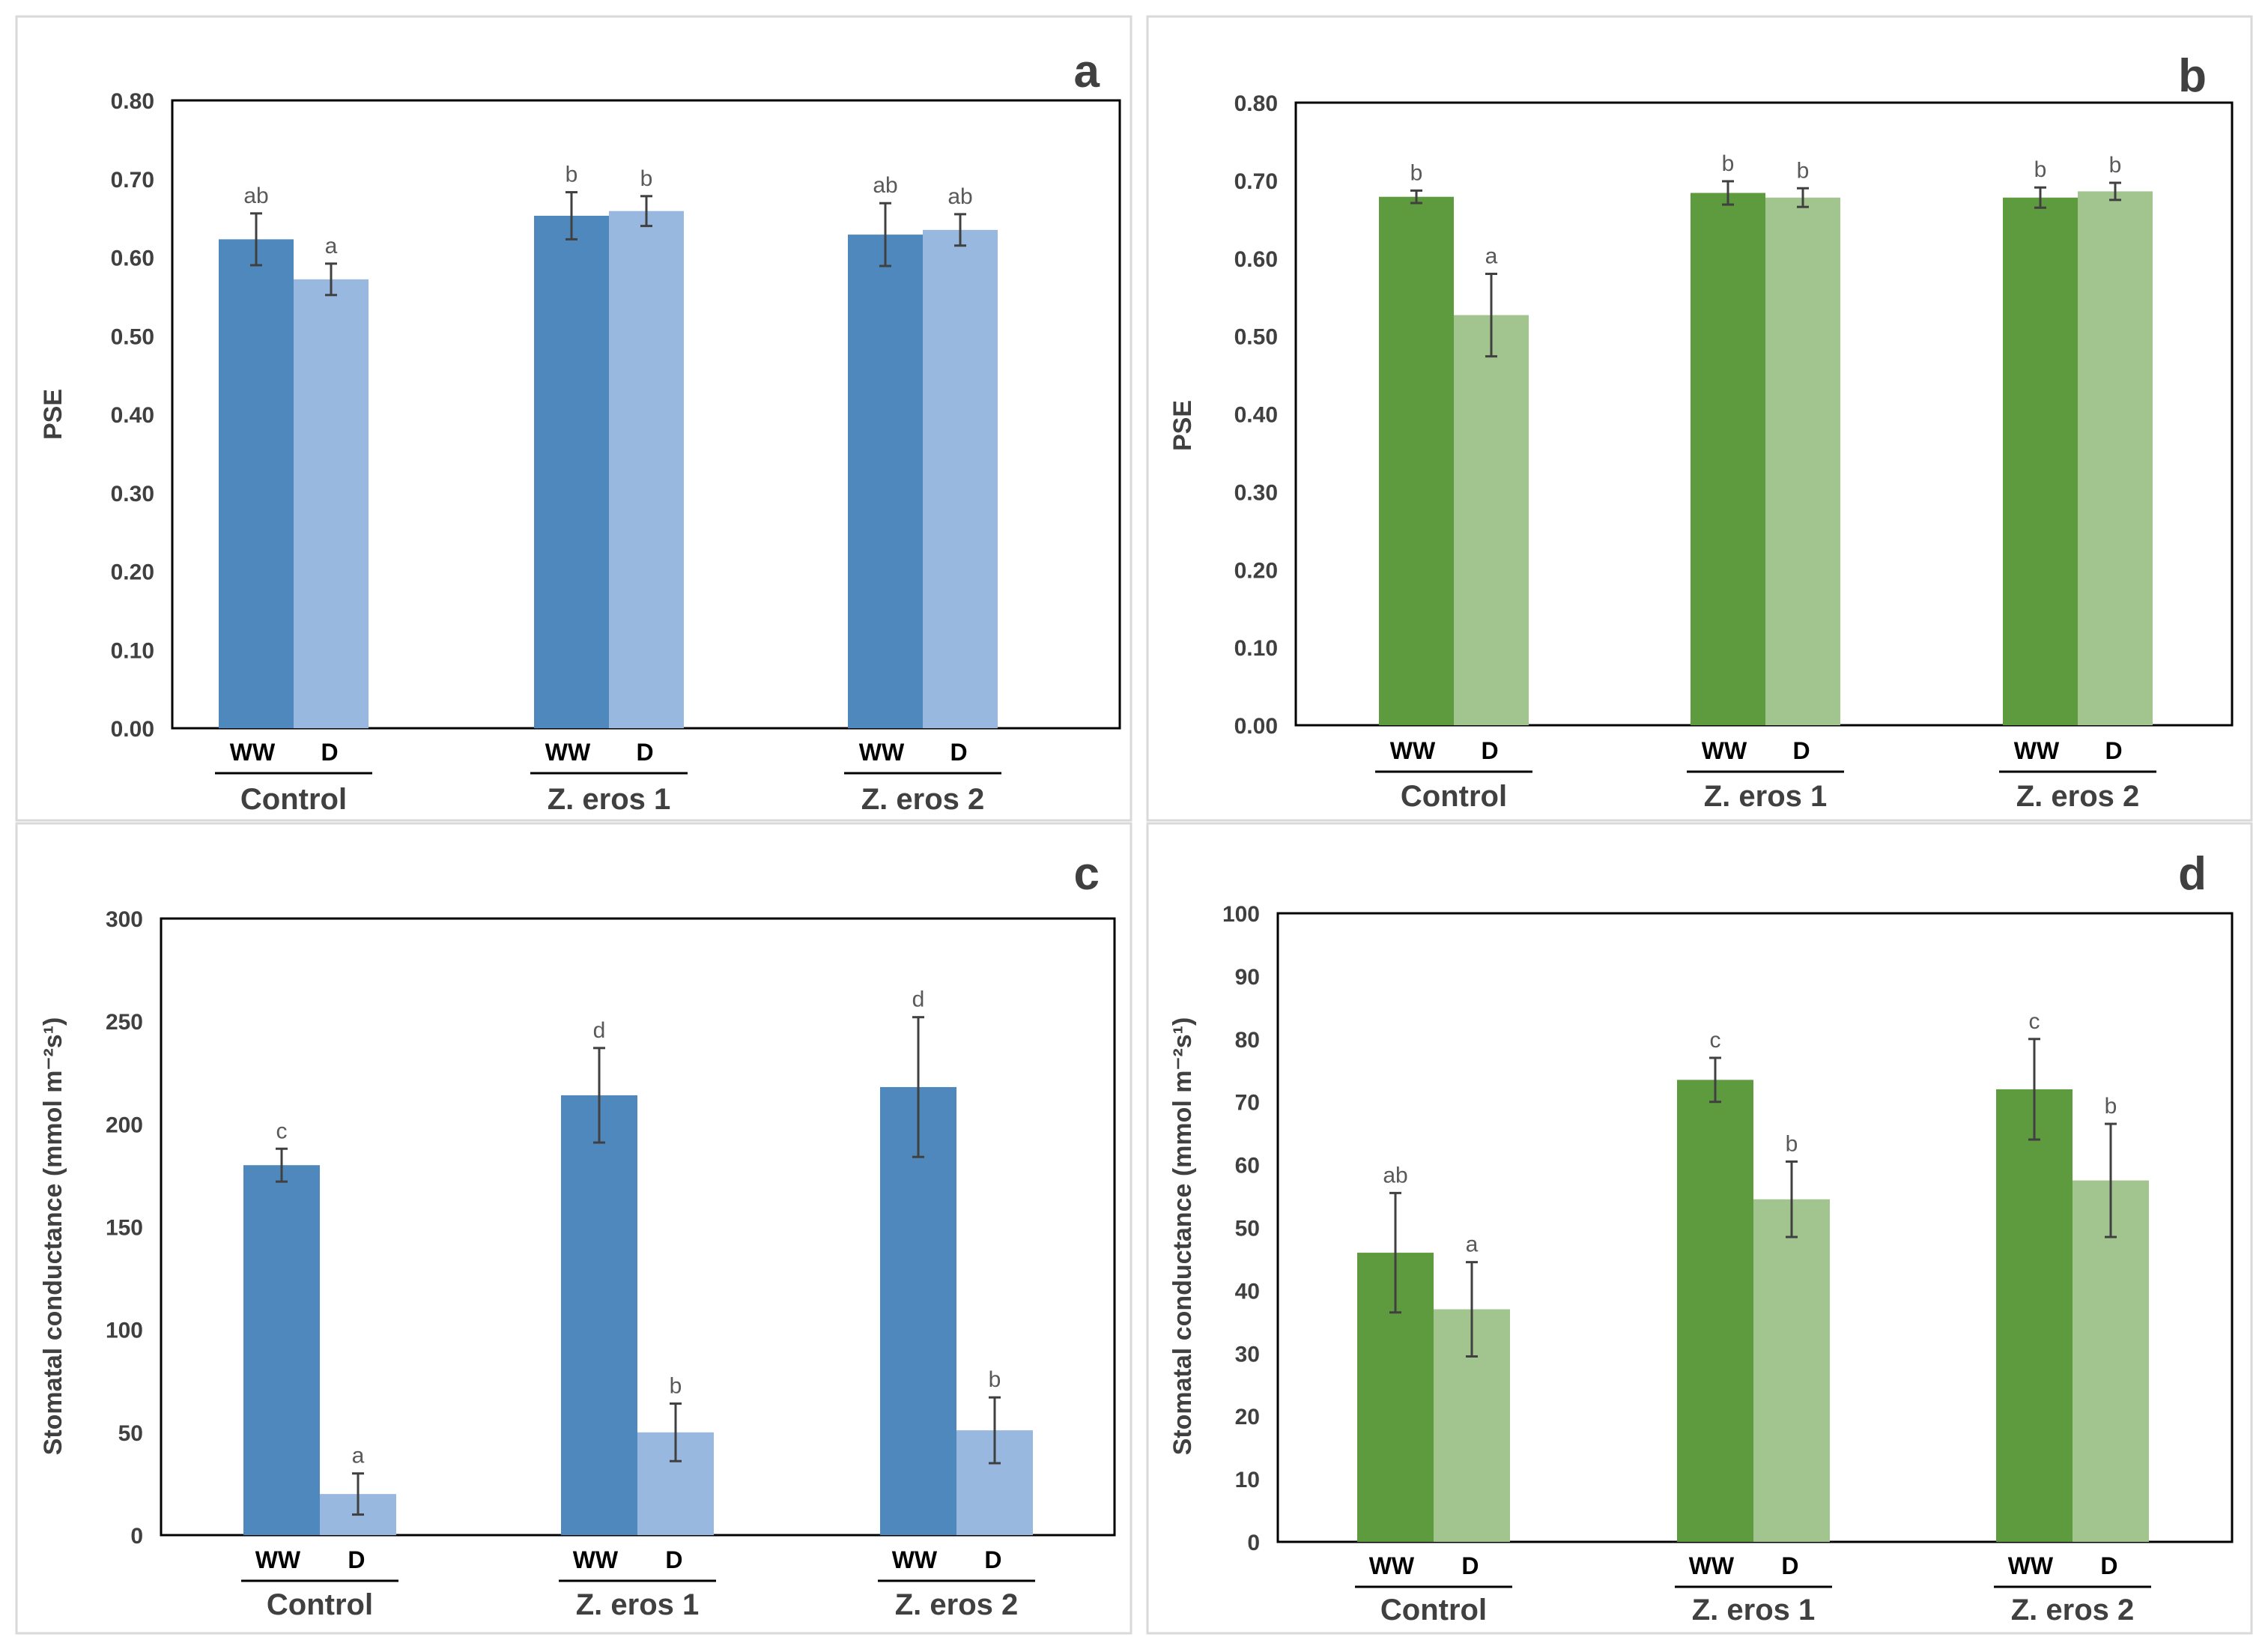  I want to click on y-axis-label: PSE, so click(1182, 425).